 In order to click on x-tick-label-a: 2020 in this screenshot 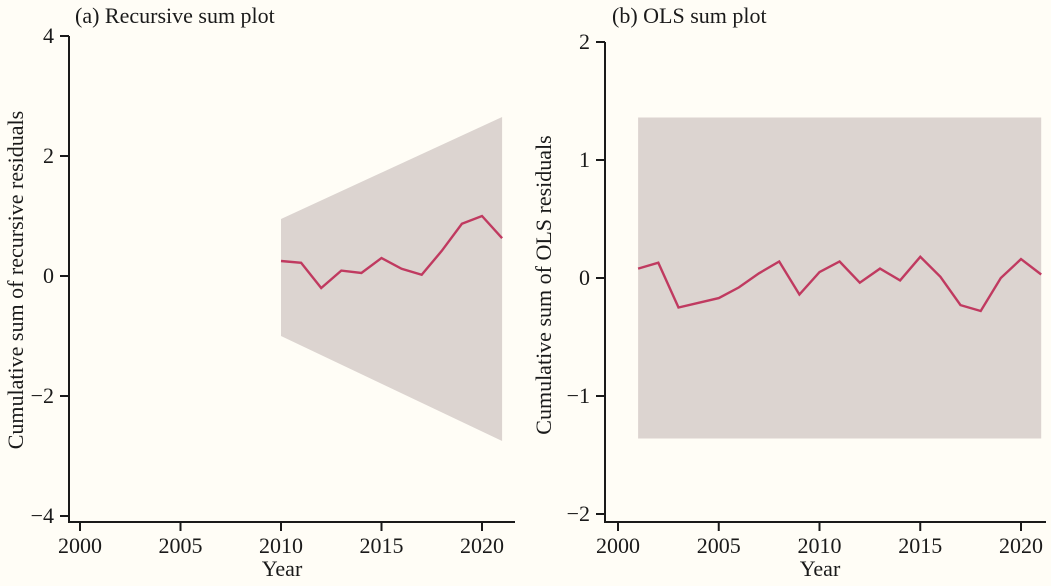, I will do `click(482, 545)`.